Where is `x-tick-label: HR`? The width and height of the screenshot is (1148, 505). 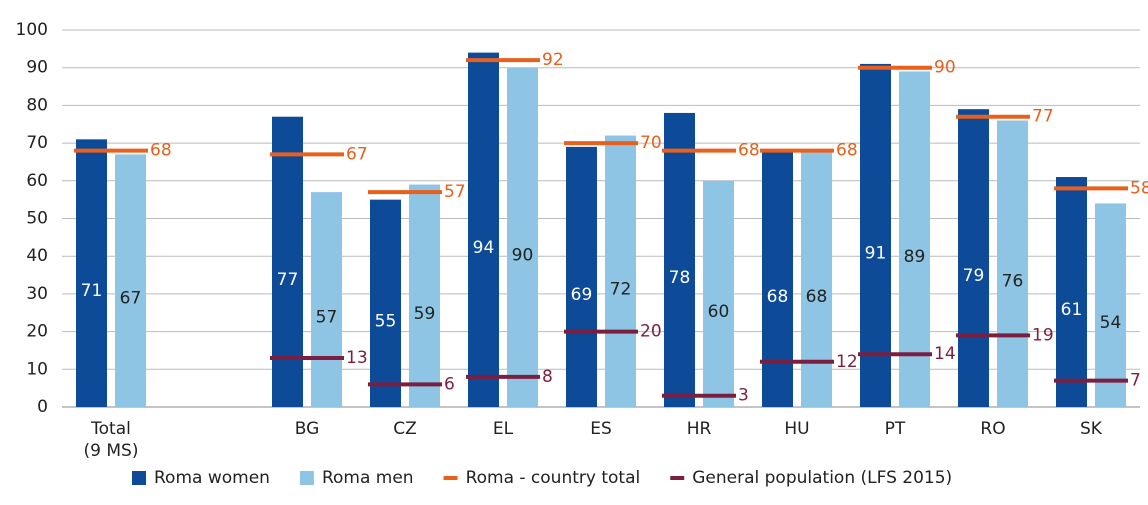 x-tick-label: HR is located at coordinates (699, 429).